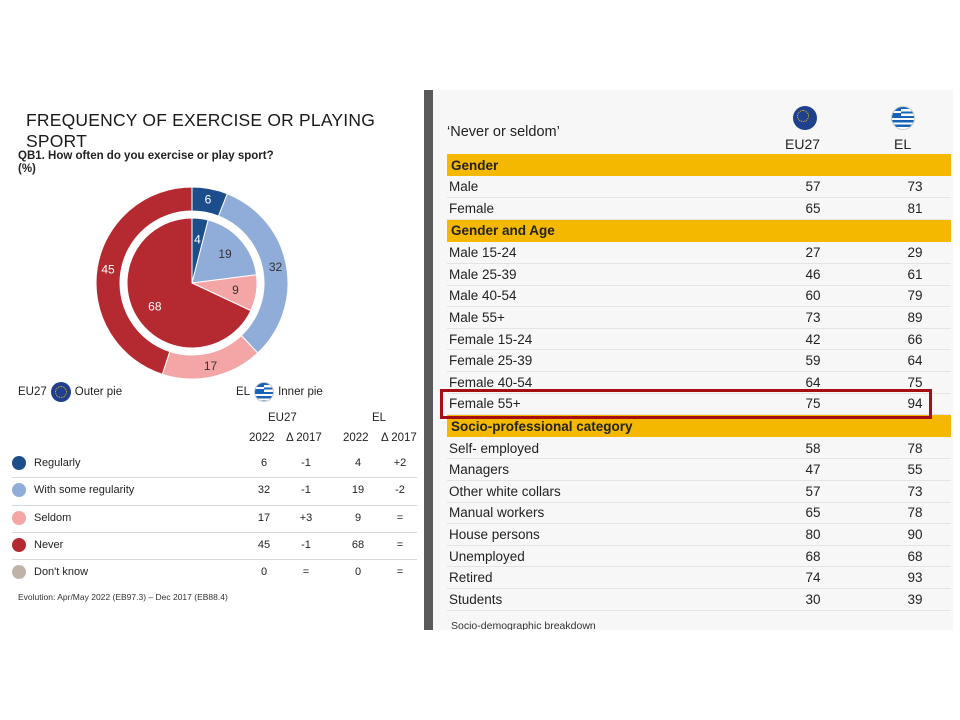 Image resolution: width=960 pixels, height=720 pixels. What do you see at coordinates (813, 578) in the screenshot?
I see `value-eu27: 74` at bounding box center [813, 578].